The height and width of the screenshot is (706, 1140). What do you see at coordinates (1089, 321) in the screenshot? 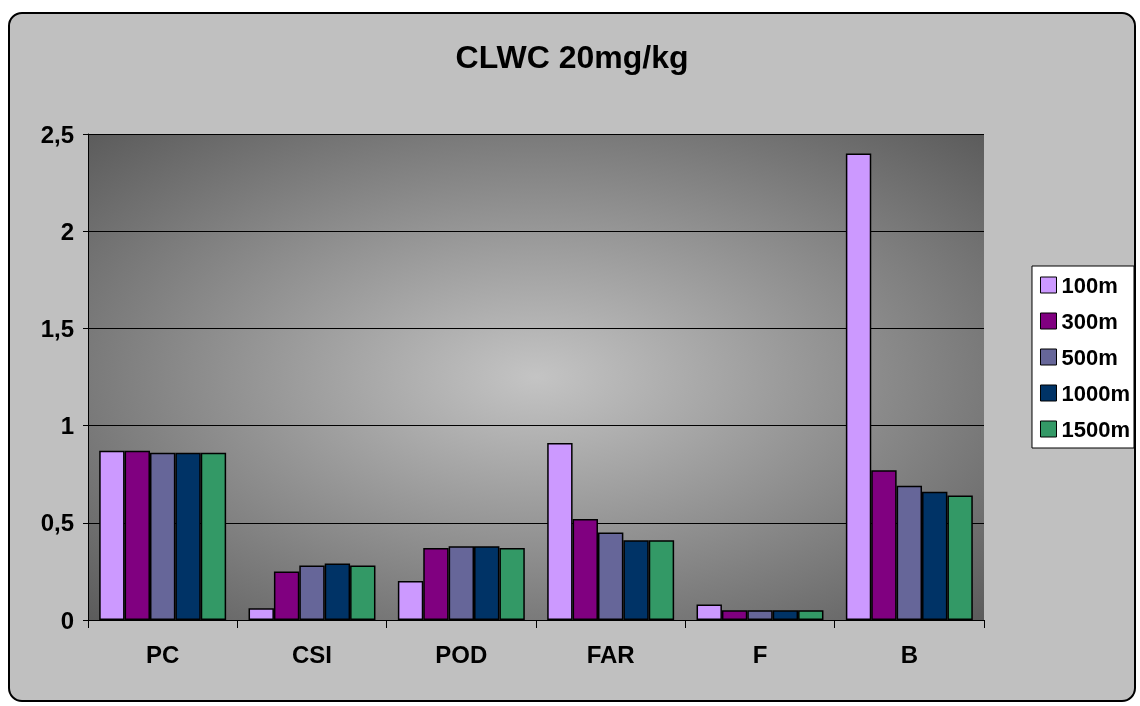
I see `legend-label: 300m` at bounding box center [1089, 321].